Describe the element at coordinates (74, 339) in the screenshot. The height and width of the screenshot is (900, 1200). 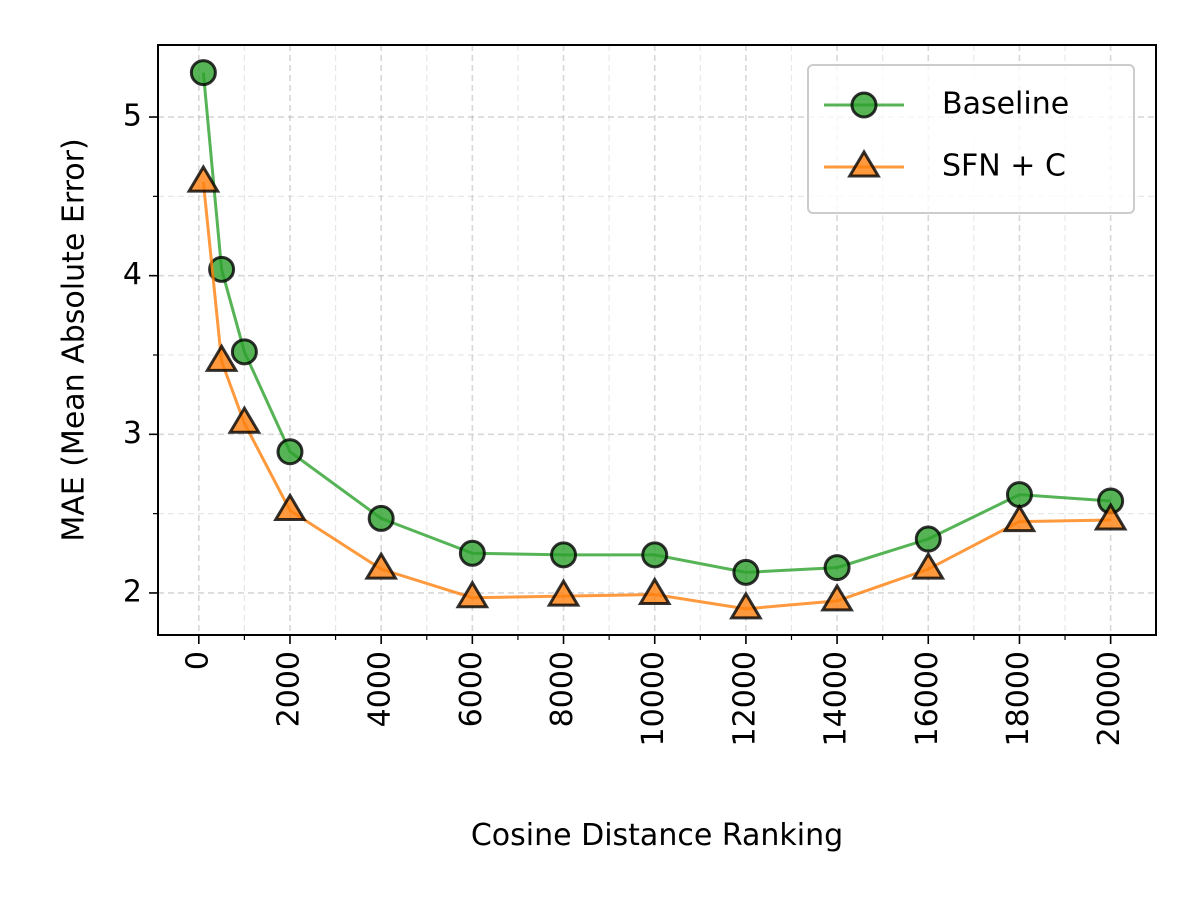
I see `y-axis-label: MAE (Mean Absolute Error)` at that location.